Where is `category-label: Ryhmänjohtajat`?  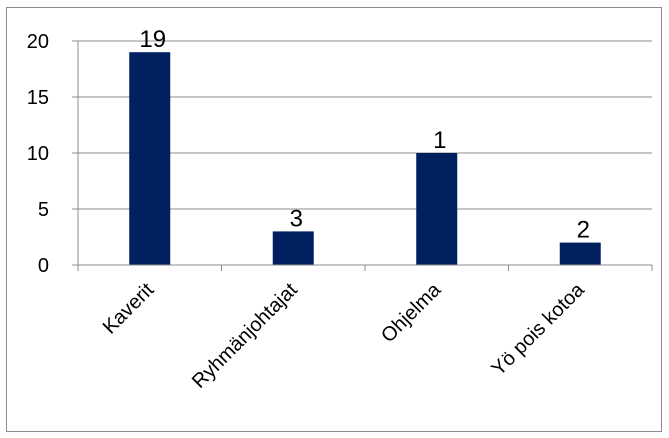
category-label: Ryhmänjohtajat is located at coordinates (245, 336).